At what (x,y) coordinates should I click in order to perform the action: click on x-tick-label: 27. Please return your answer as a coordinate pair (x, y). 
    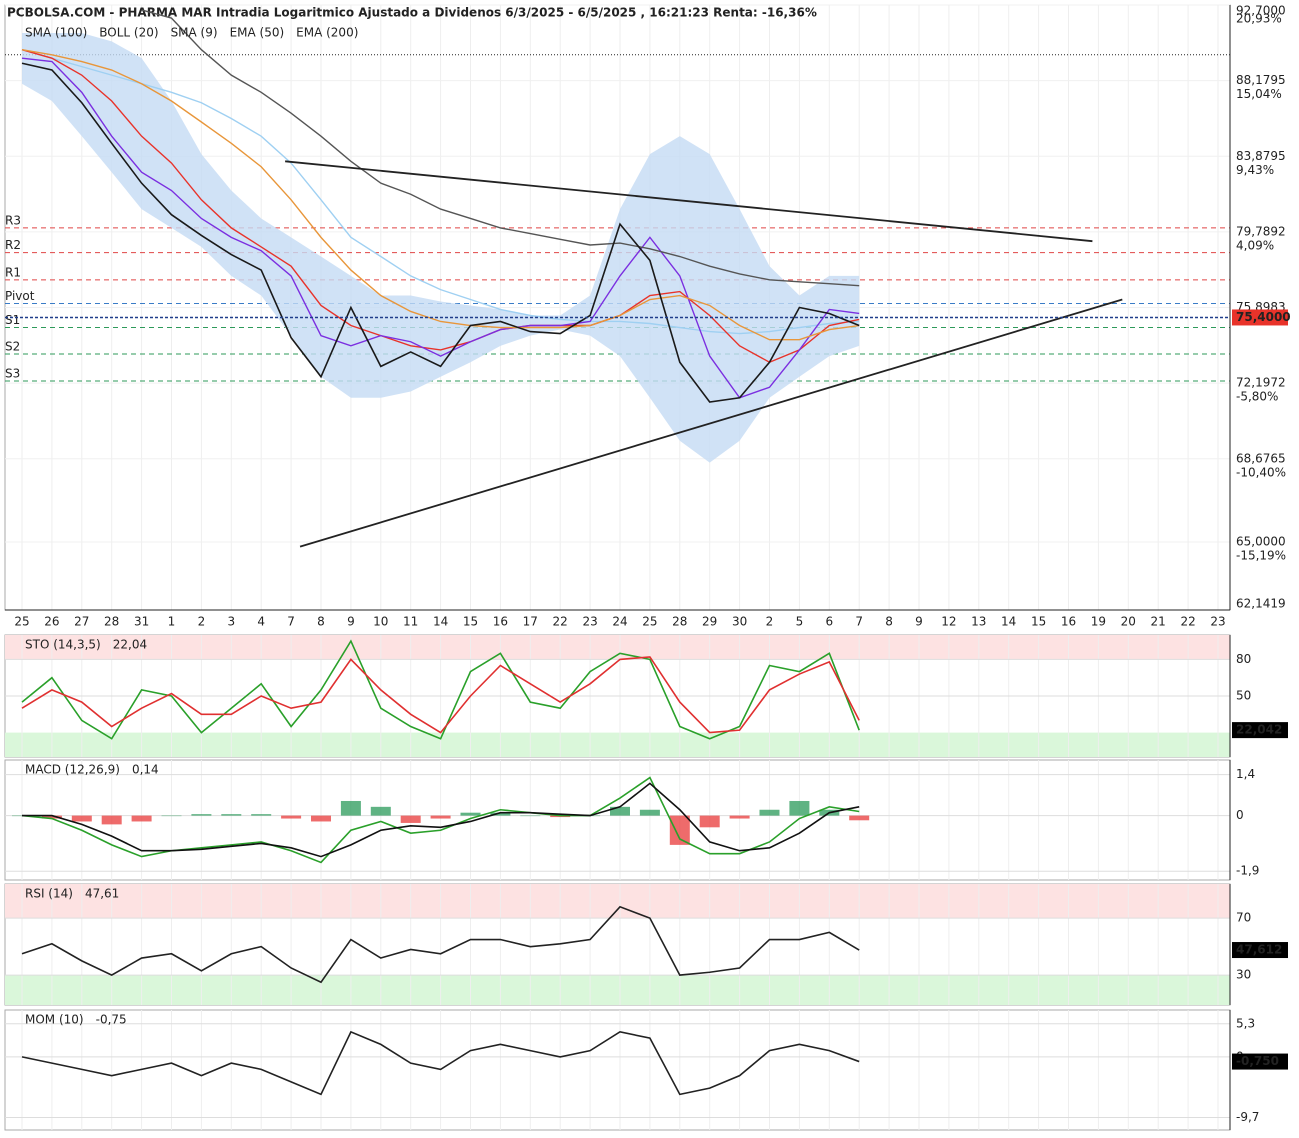
    Looking at the image, I should click on (81, 622).